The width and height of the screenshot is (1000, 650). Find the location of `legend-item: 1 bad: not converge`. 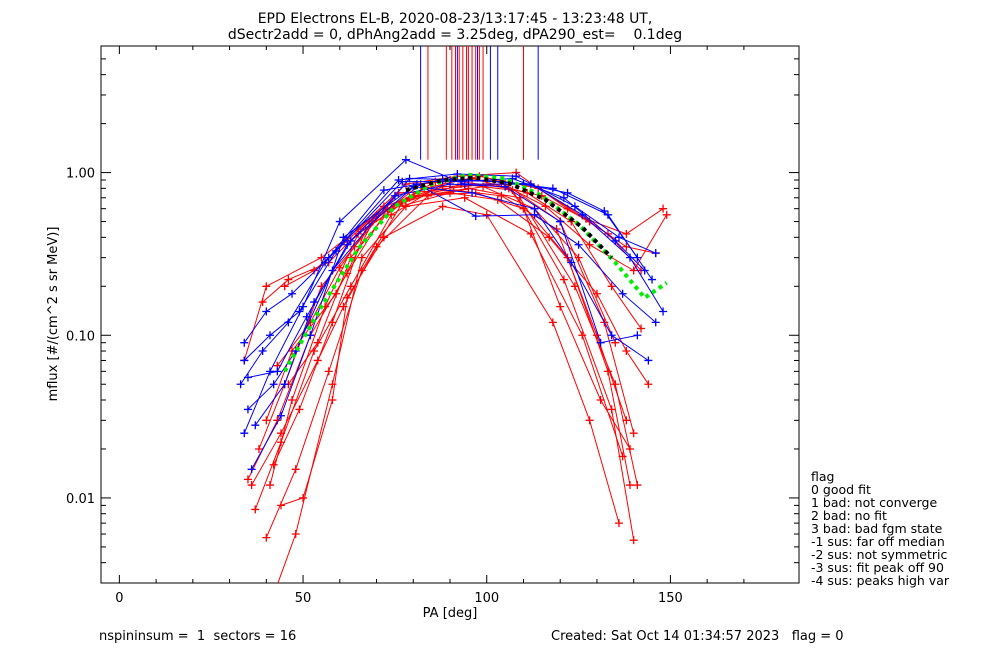

legend-item: 1 bad: not converge is located at coordinates (874, 502).